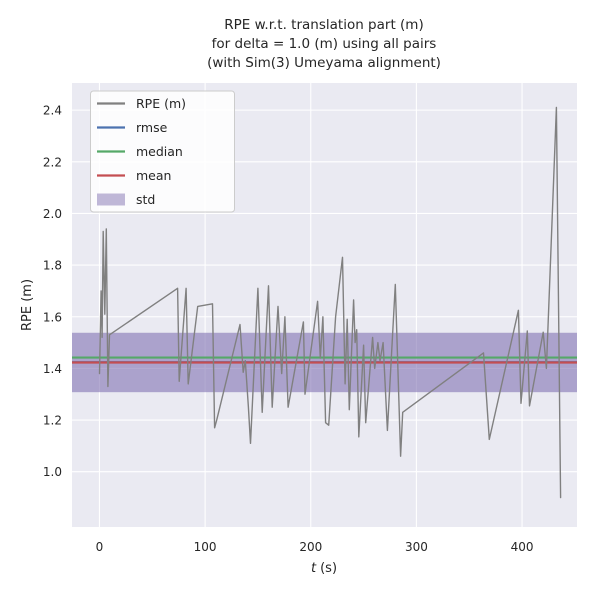 Image resolution: width=600 pixels, height=604 pixels. Describe the element at coordinates (27, 305) in the screenshot. I see `y-axis-label: RPE (m)` at that location.